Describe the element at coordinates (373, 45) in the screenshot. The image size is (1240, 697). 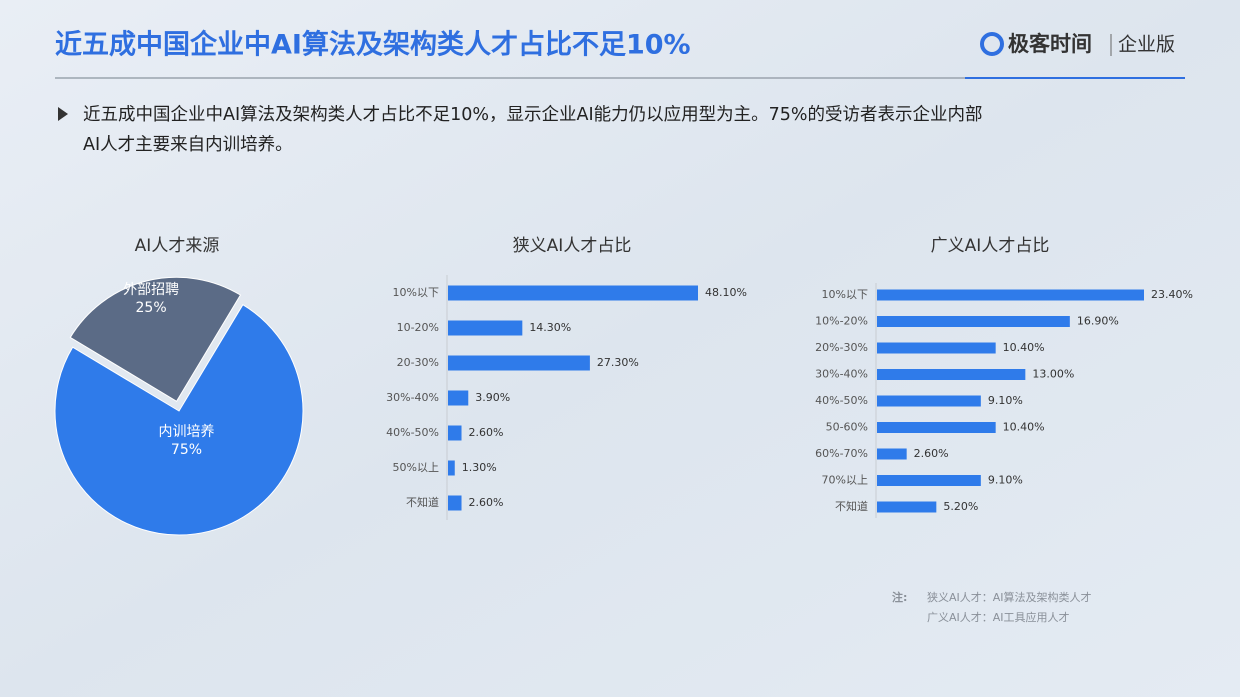
I see `slide-title: 近五成中国企业中AI算法及架构类人才占比不足10%` at that location.